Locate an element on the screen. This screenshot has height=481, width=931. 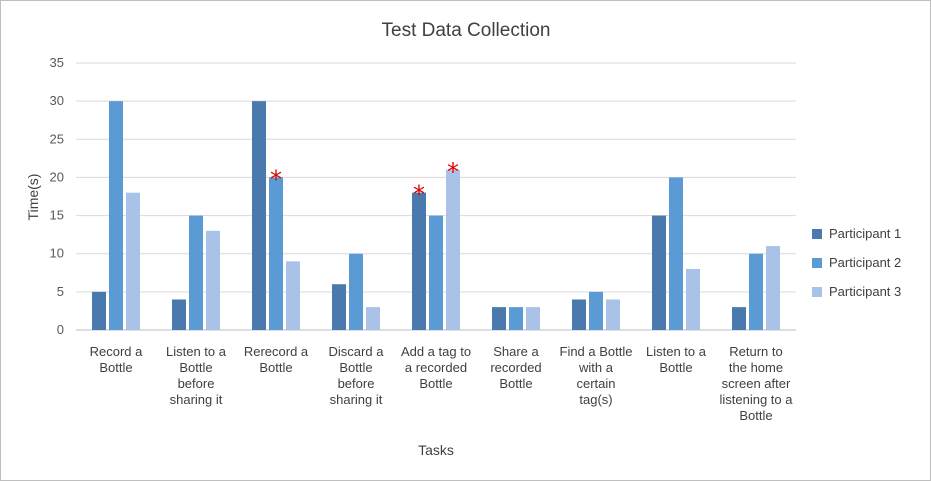
x-category-label: Record a Bottle is located at coordinates (117, 359).